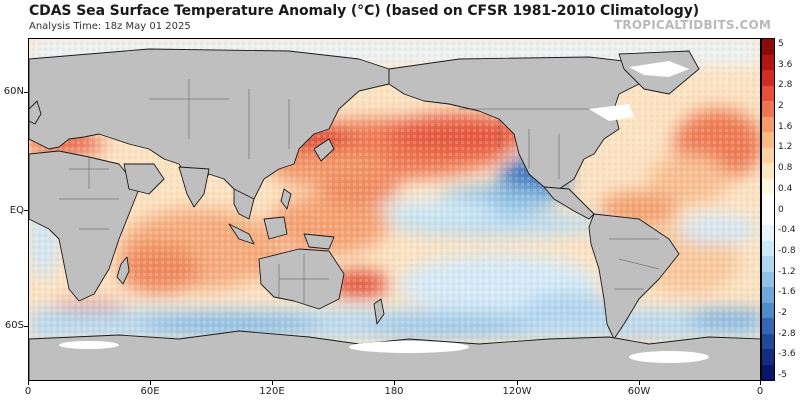 The height and width of the screenshot is (400, 800). Describe the element at coordinates (569, 203) in the screenshot. I see `land-central-america` at that location.